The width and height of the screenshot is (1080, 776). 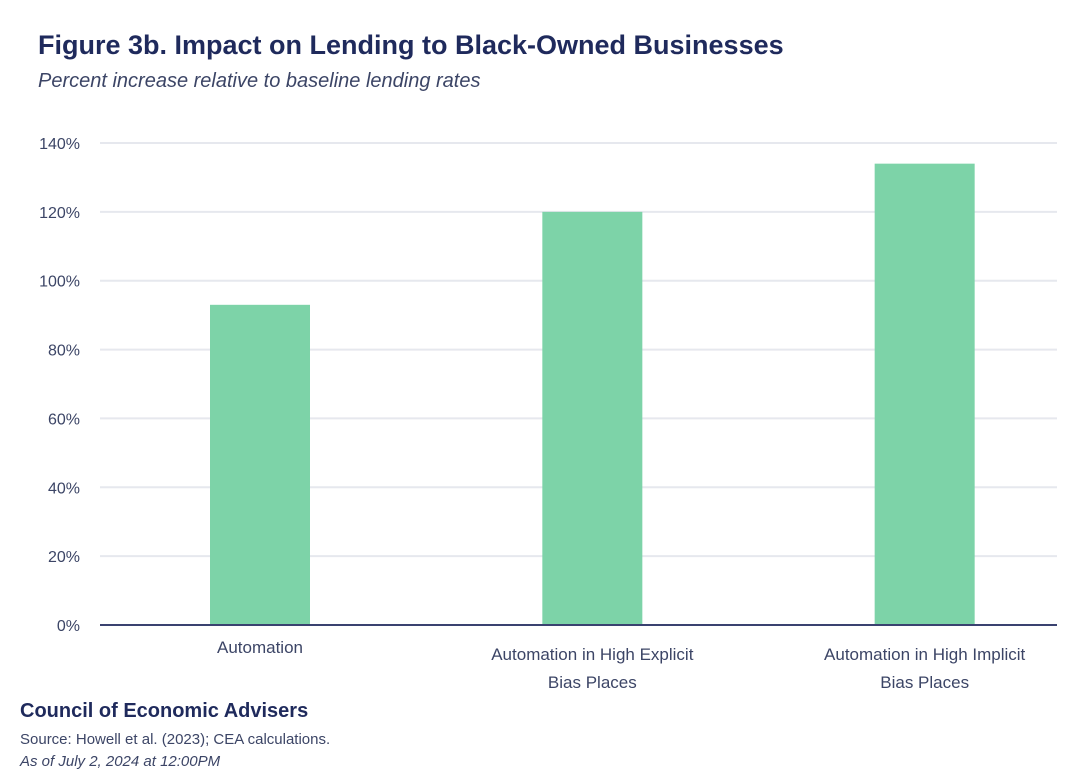 I want to click on x-tick-label: Automation, so click(x=260, y=647).